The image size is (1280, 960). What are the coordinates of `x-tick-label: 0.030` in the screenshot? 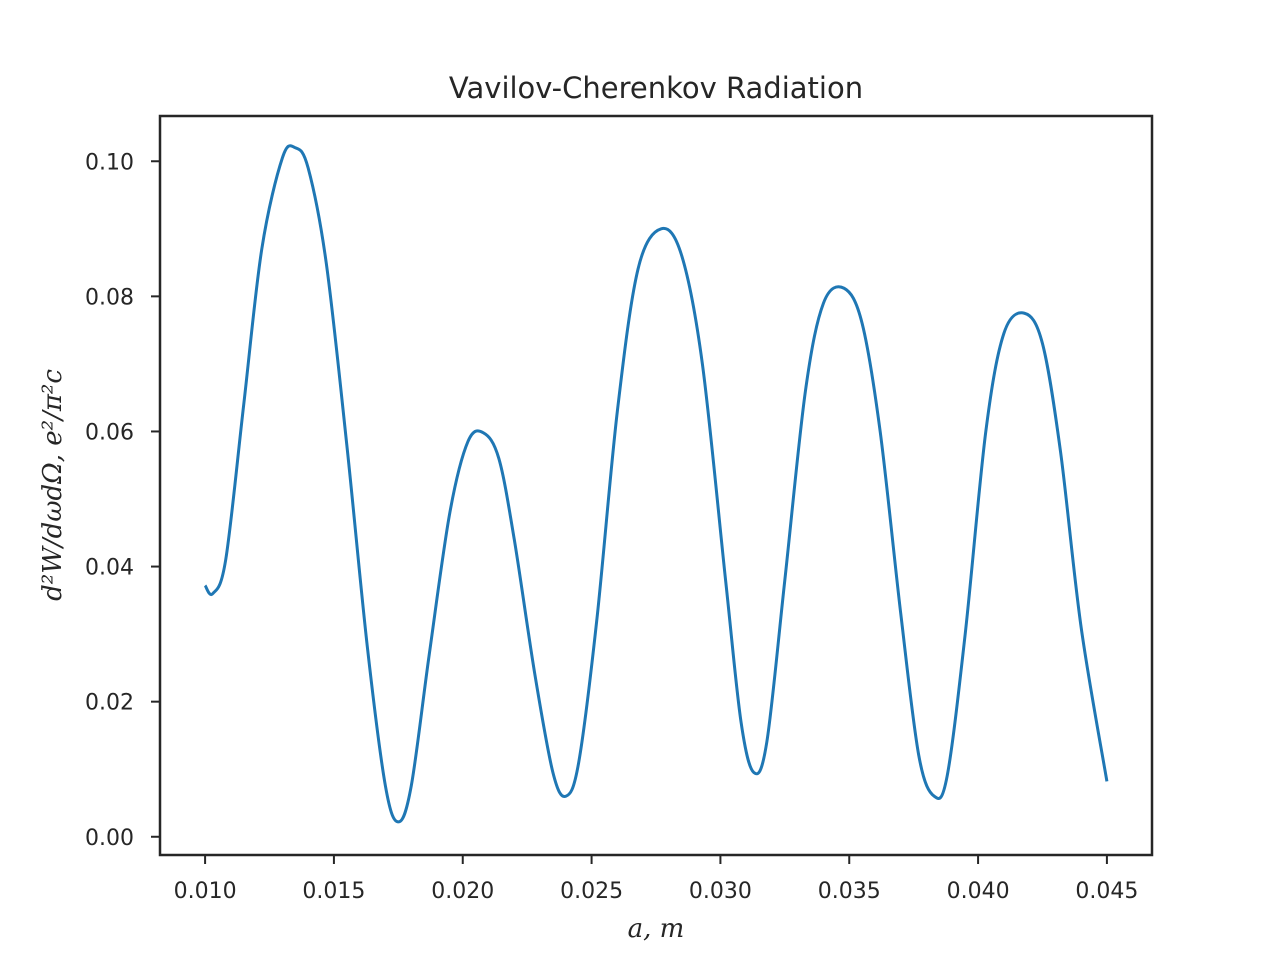 It's located at (720, 891).